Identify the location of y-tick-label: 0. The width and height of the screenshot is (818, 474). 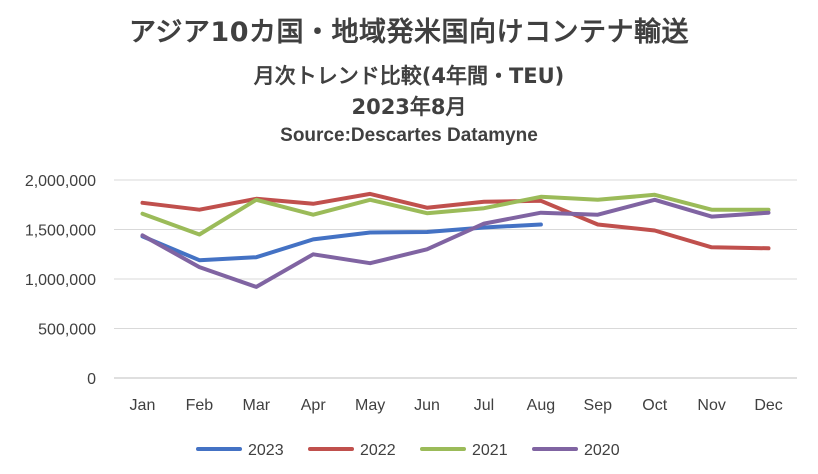
(91, 379).